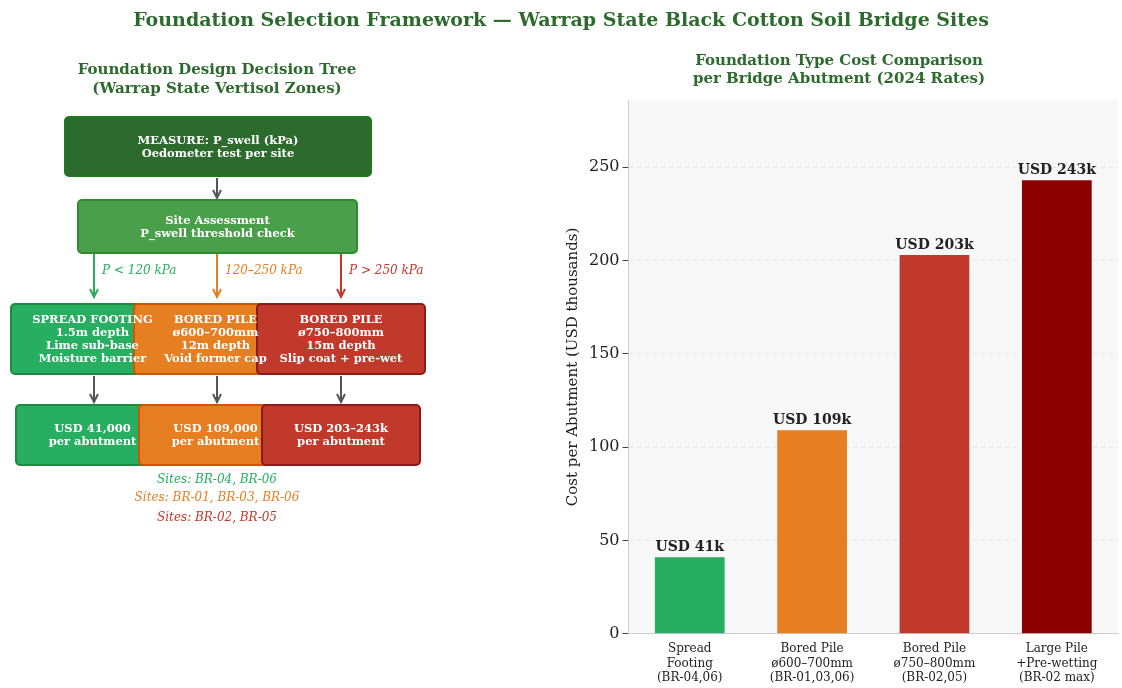  What do you see at coordinates (934, 243) in the screenshot?
I see `data-label: USD 203k` at bounding box center [934, 243].